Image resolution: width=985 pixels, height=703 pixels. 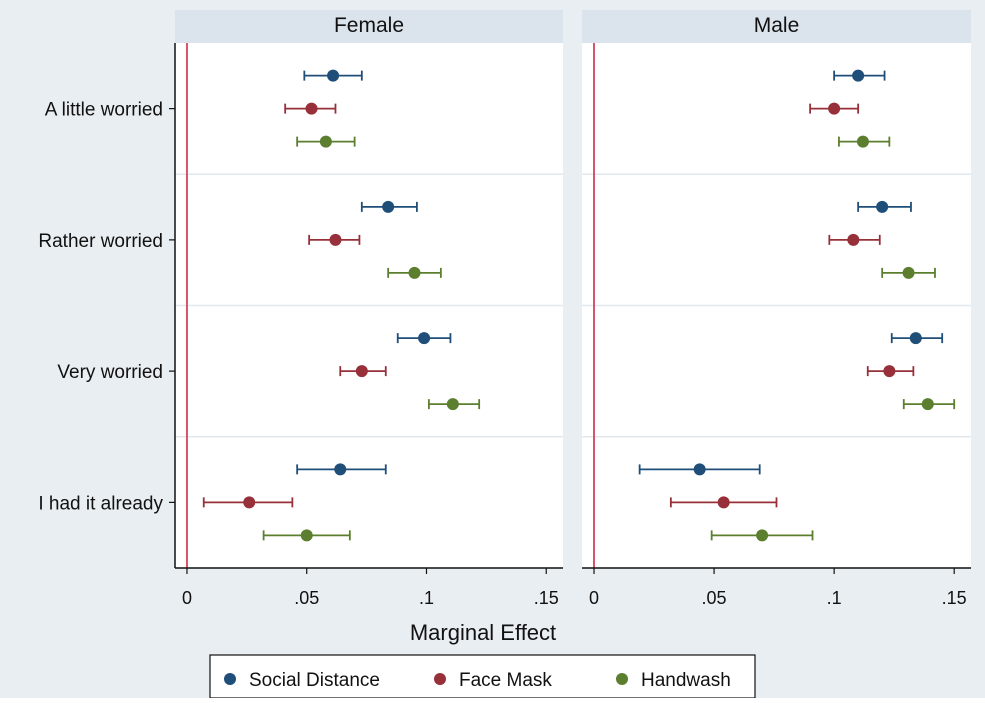 What do you see at coordinates (230, 679) in the screenshot?
I see `legend-marker-social-distance` at bounding box center [230, 679].